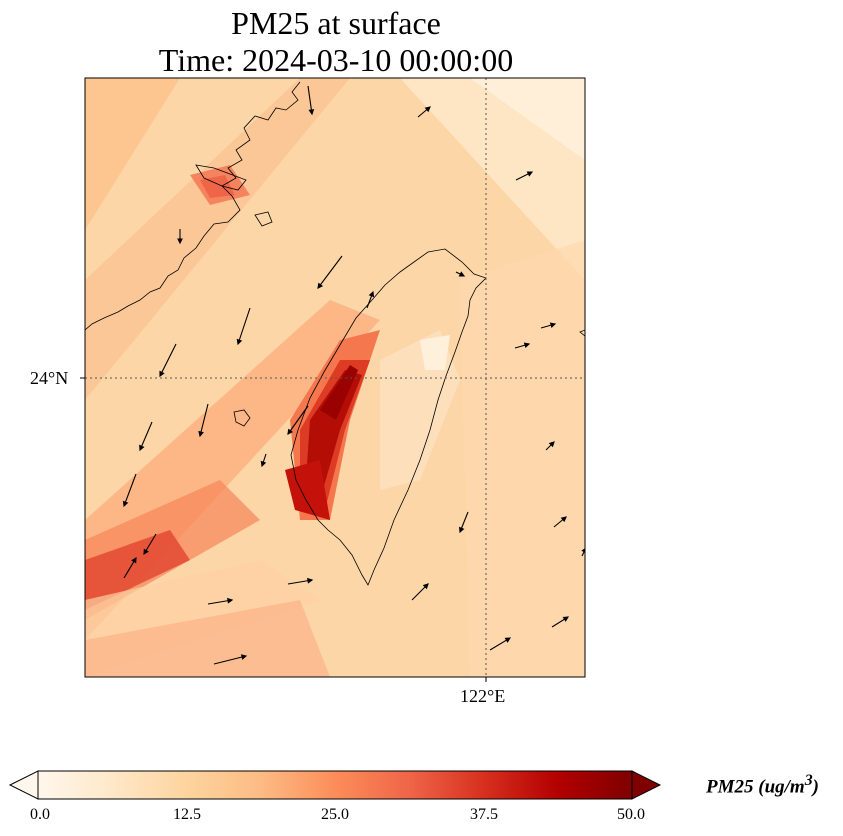 The width and height of the screenshot is (843, 836). I want to click on map-time-subtitle: Time: 2024-03-10 00:00:00, so click(336, 60).